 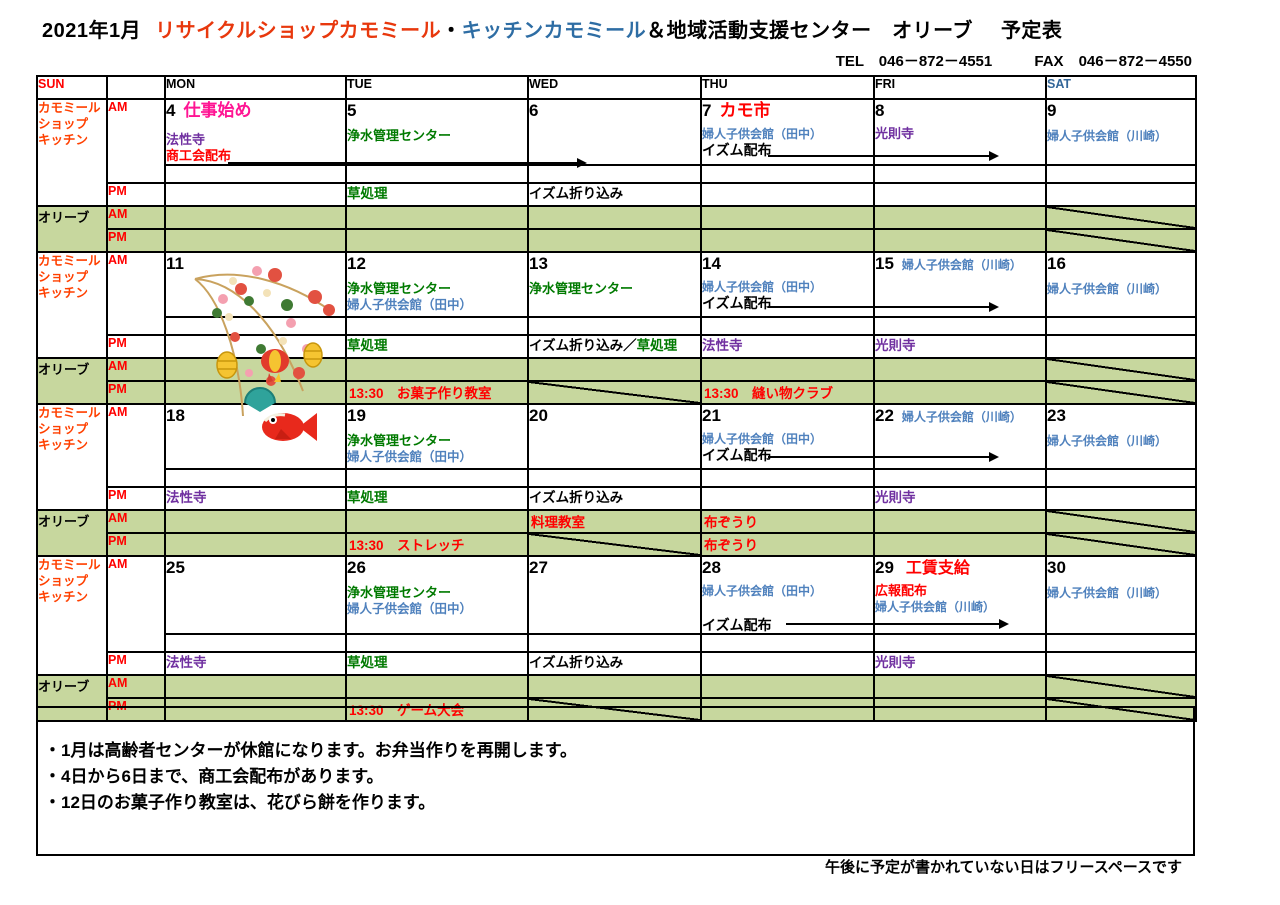 I want to click on day-cell-jan28: 28 婦人子供会館（田中） イズム配布, so click(x=787, y=595).